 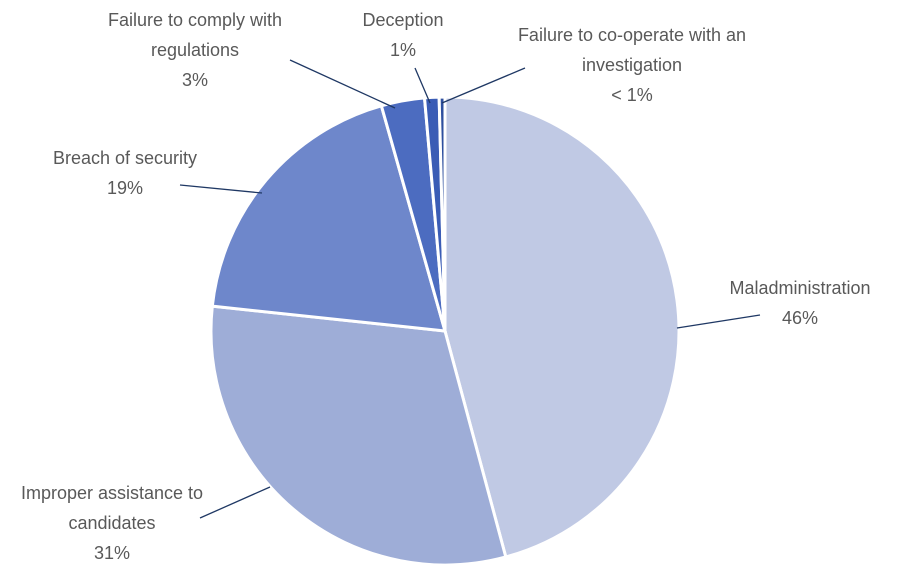 I want to click on category-name: Failure to comply with regulations, so click(x=195, y=35).